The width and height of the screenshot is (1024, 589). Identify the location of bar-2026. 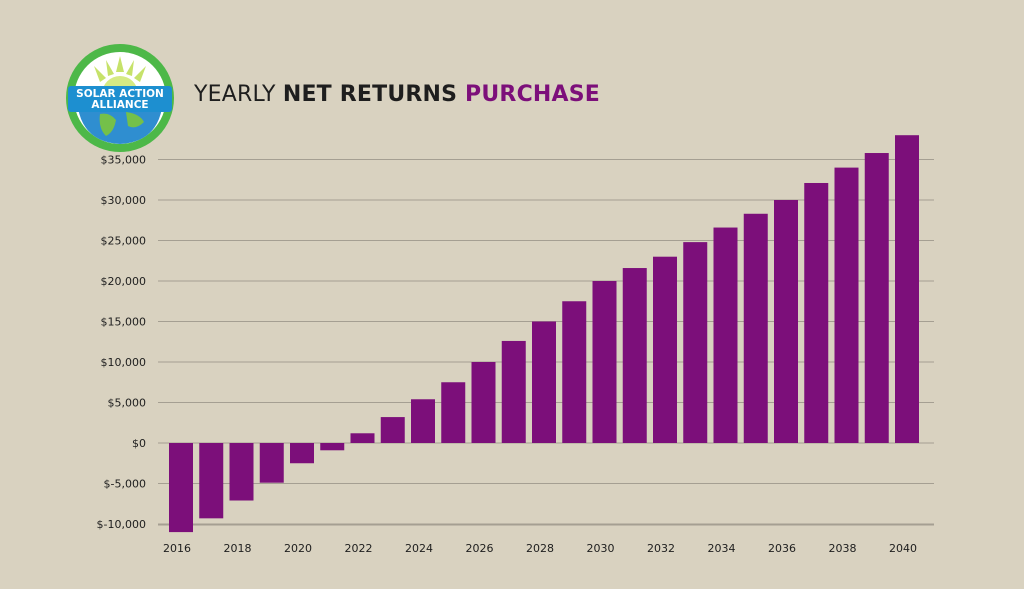
(483, 402).